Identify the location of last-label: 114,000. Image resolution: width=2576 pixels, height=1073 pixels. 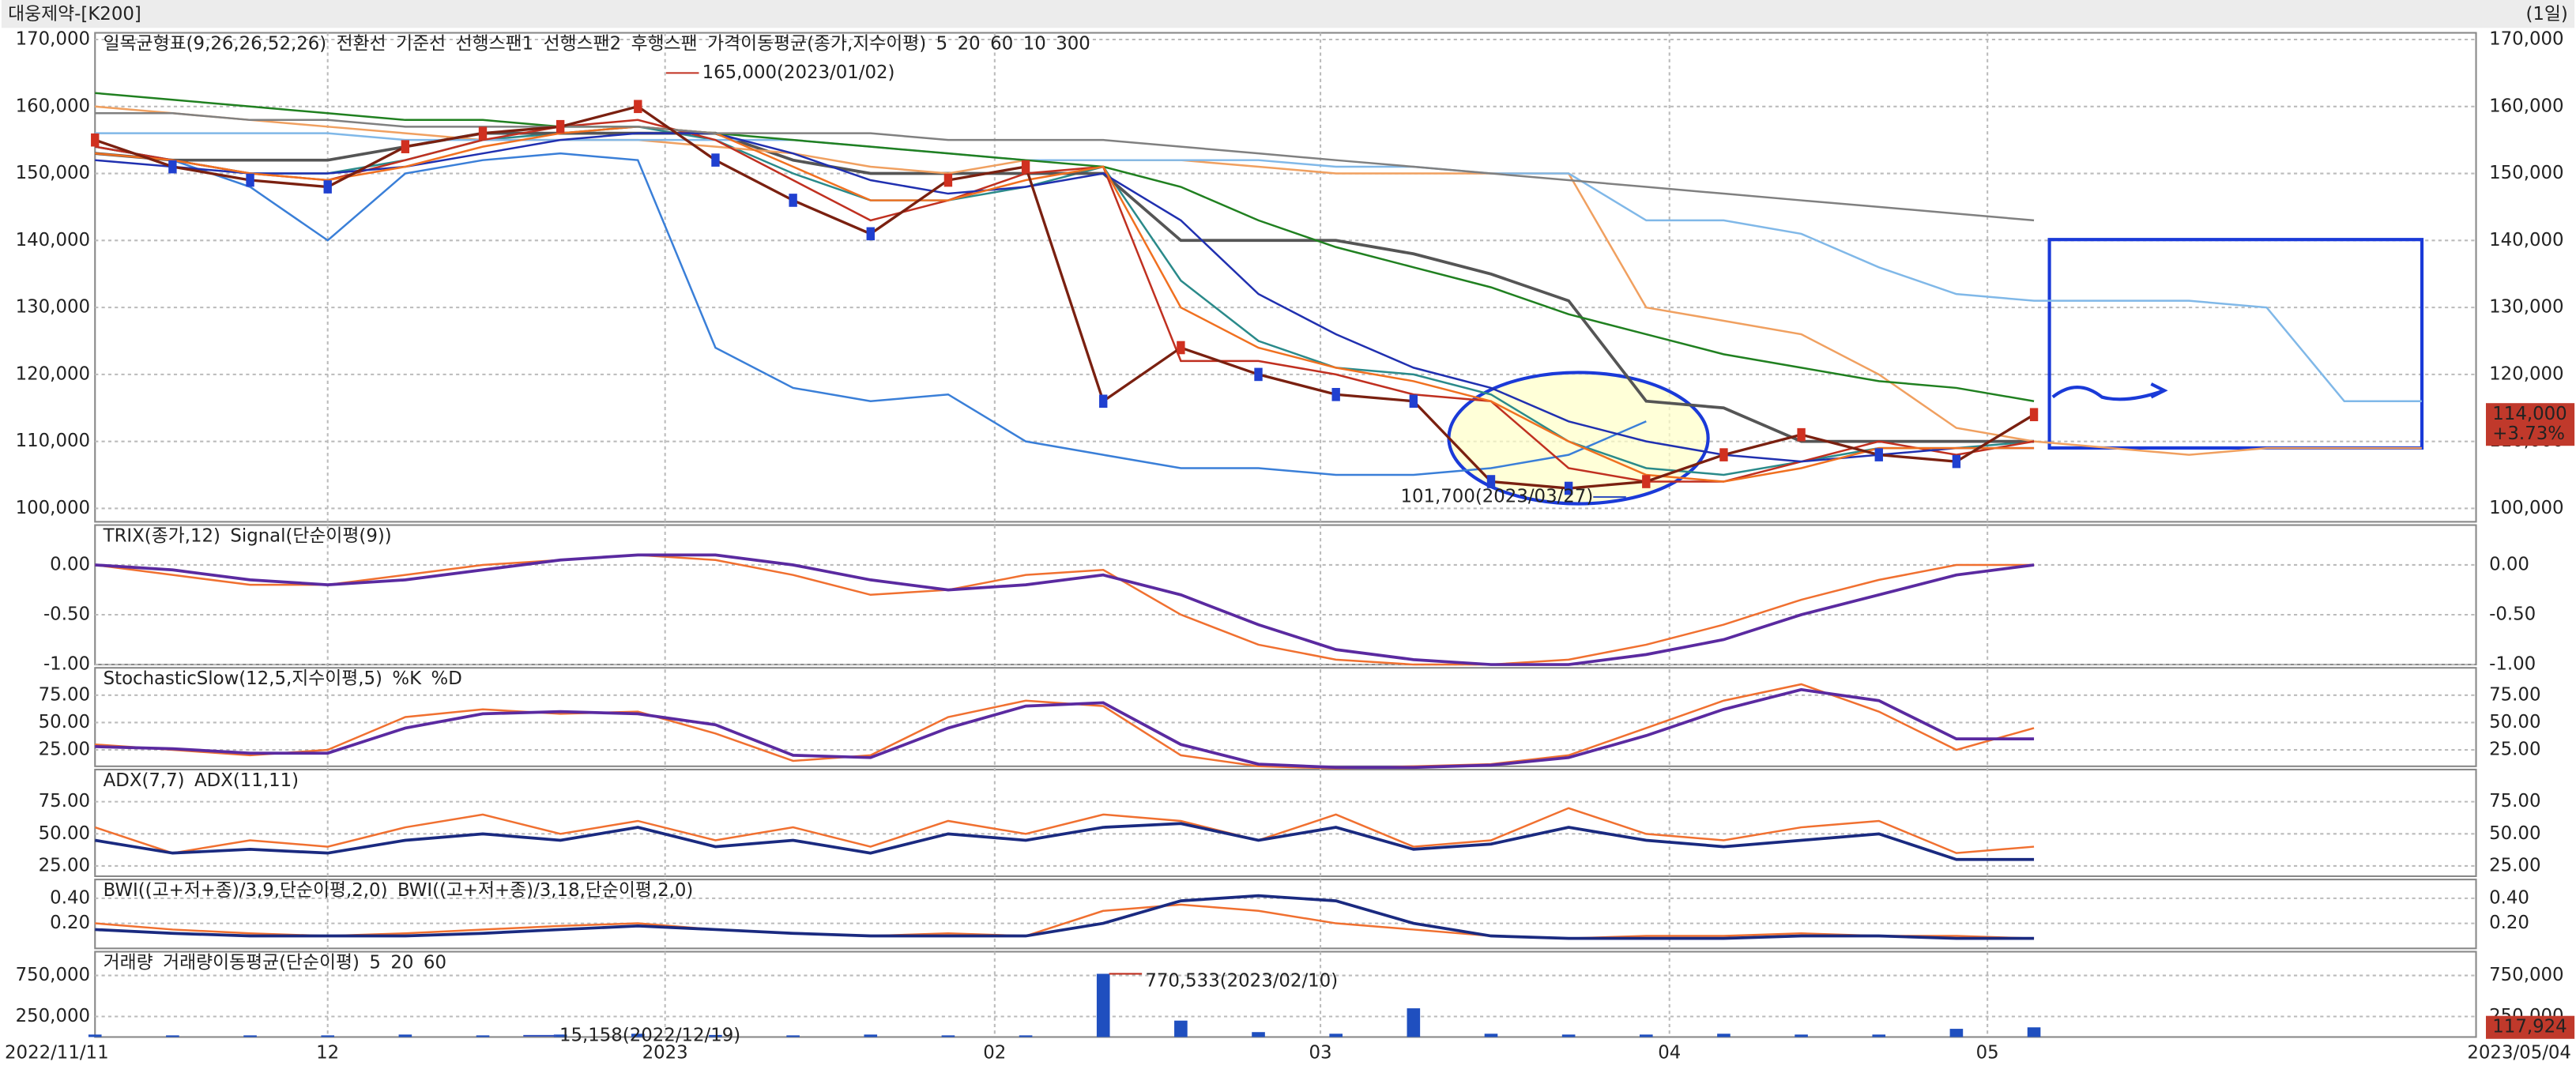
(2529, 414).